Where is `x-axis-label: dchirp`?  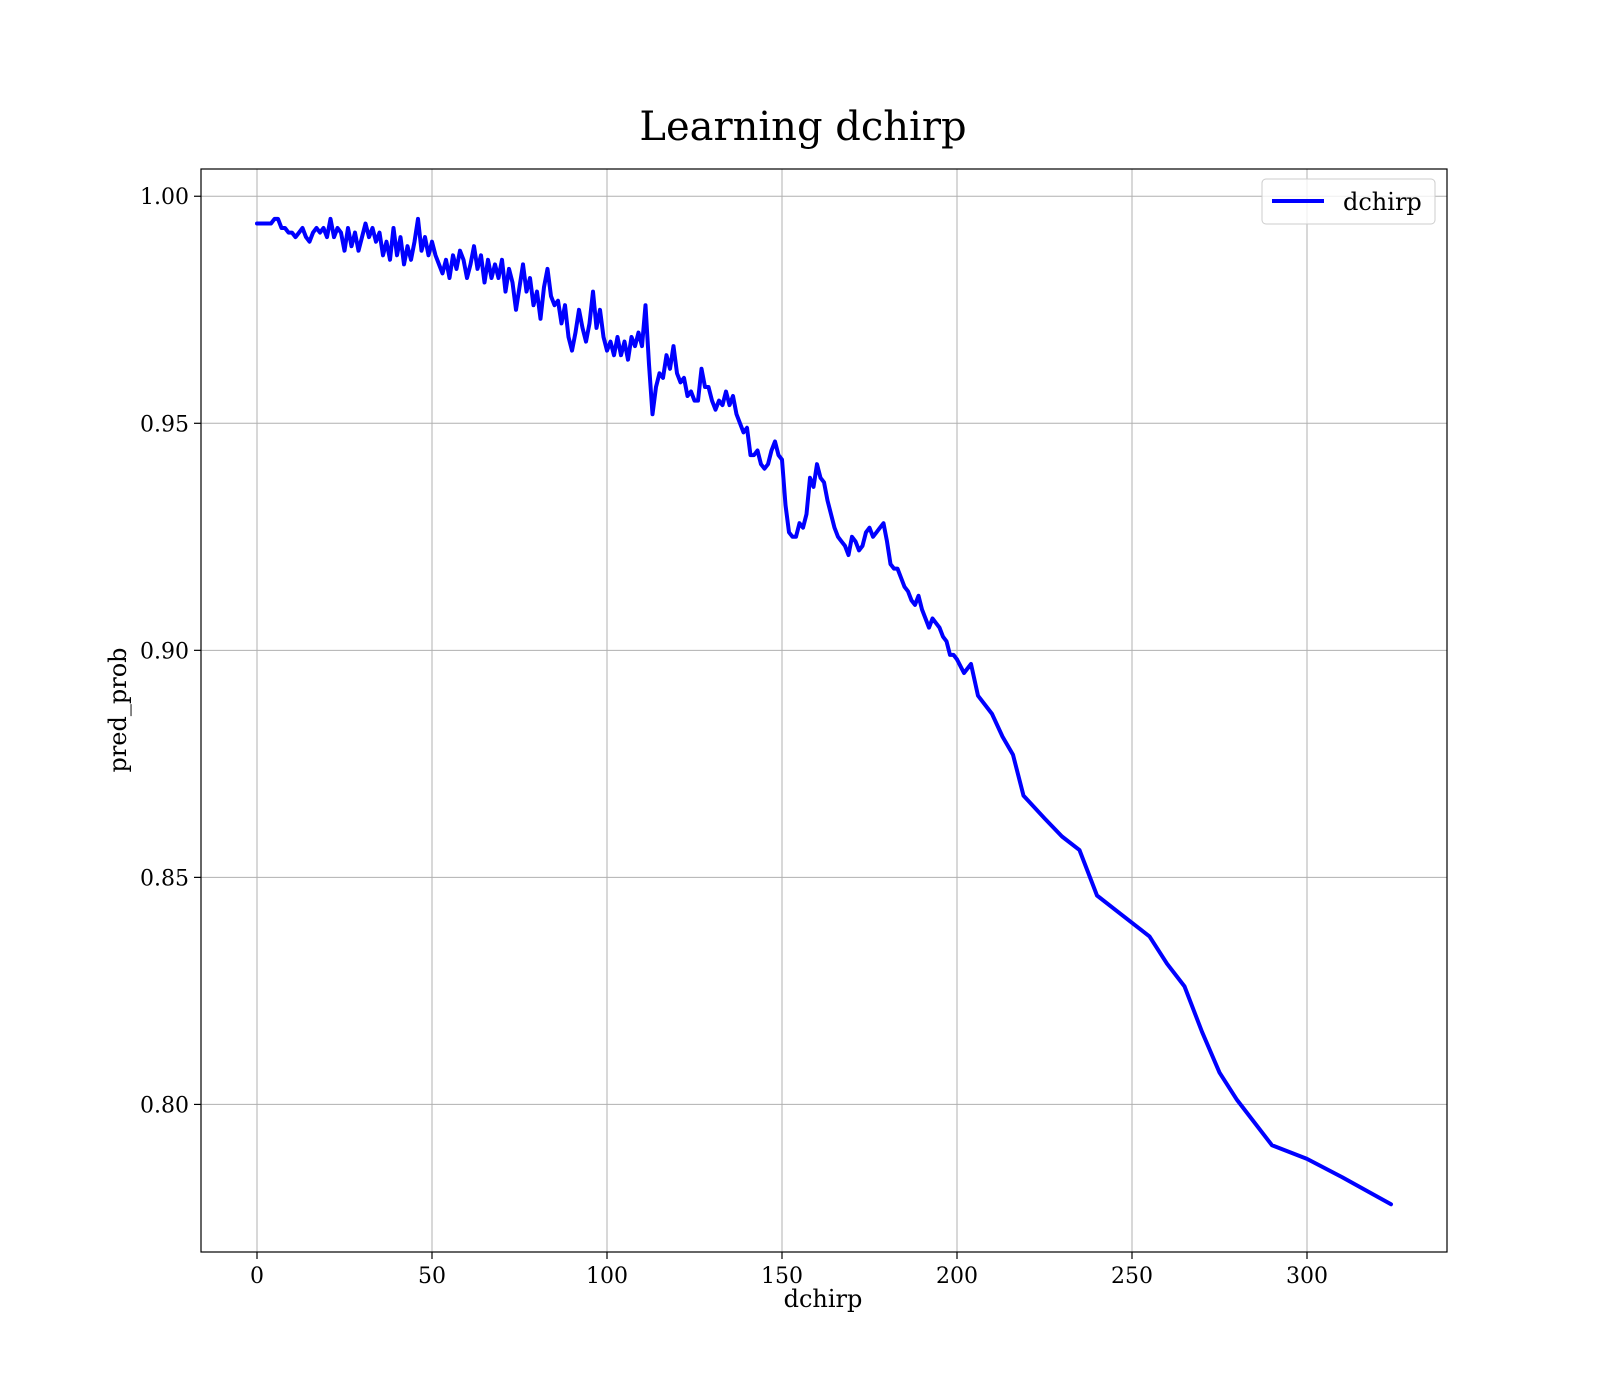 x-axis-label: dchirp is located at coordinates (823, 1299).